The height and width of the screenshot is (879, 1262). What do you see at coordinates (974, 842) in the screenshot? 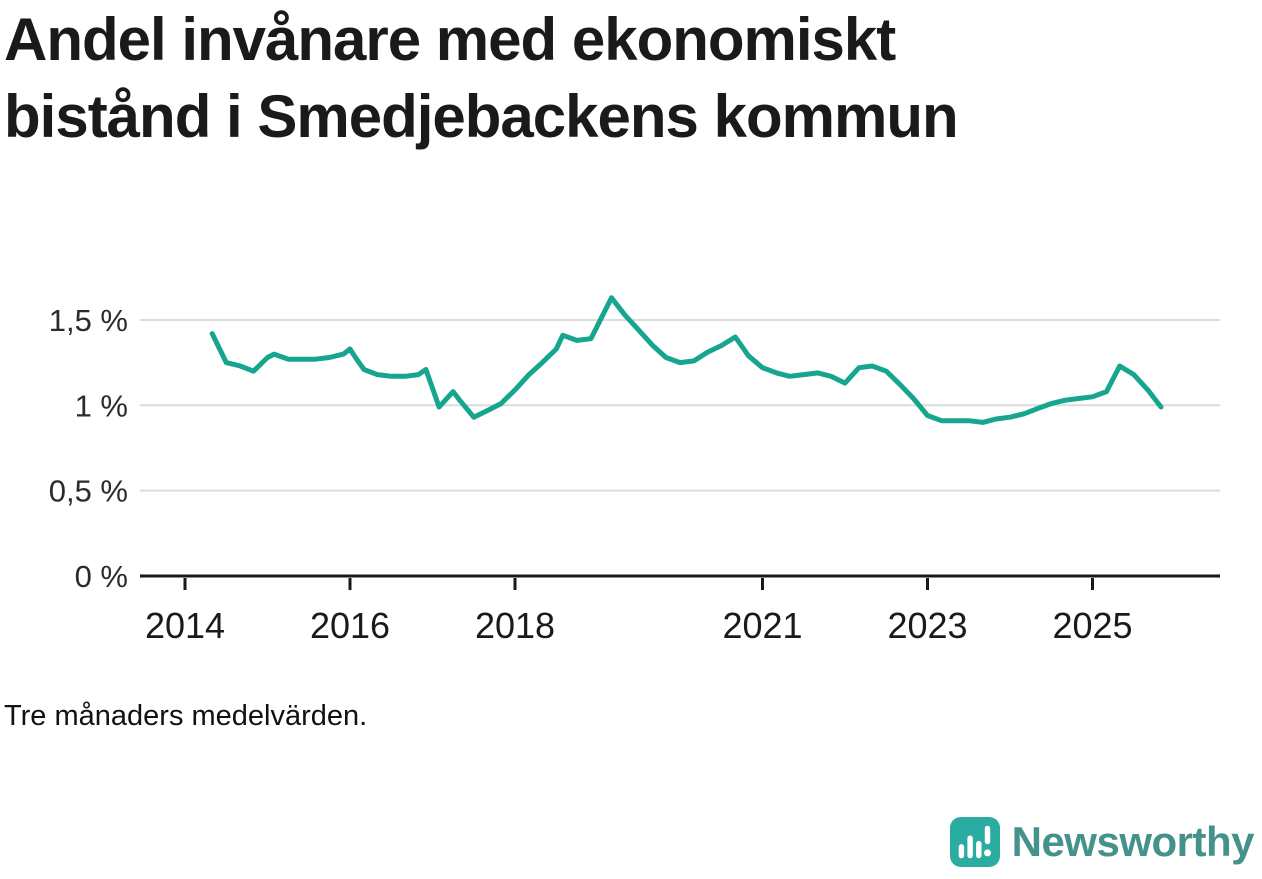
I see `newsworthy-logo-icon` at bounding box center [974, 842].